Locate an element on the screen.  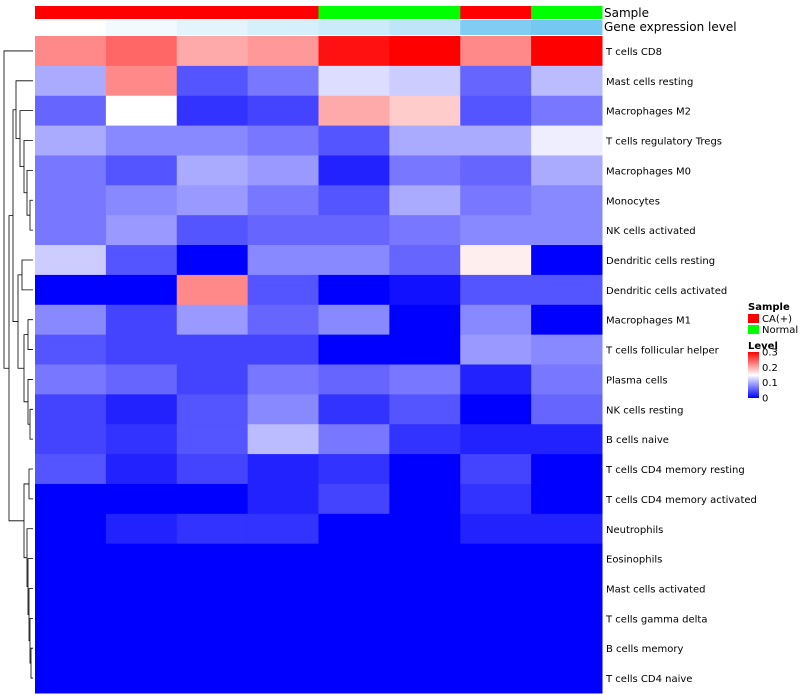
row-label: Macrophages M2 is located at coordinates (648, 112).